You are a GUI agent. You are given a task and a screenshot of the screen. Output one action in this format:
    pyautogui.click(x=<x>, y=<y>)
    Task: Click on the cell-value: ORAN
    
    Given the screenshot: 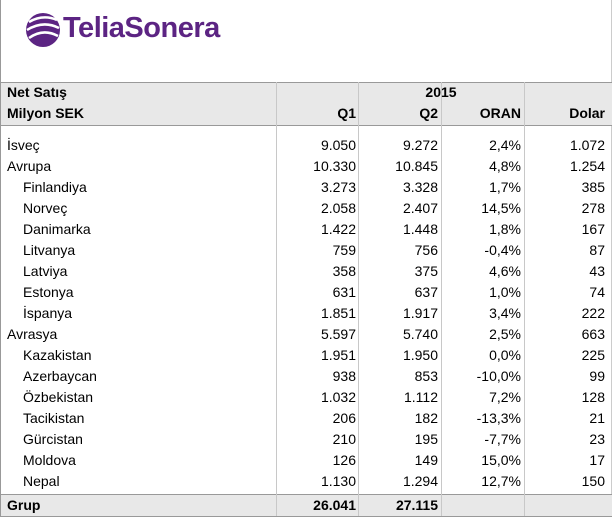 What is the action you would take?
    pyautogui.click(x=500, y=113)
    